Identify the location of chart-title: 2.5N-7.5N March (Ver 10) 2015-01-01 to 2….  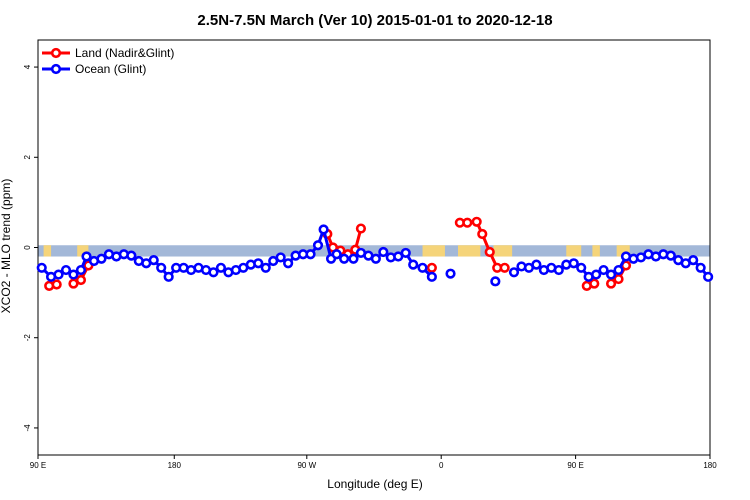
(374, 20).